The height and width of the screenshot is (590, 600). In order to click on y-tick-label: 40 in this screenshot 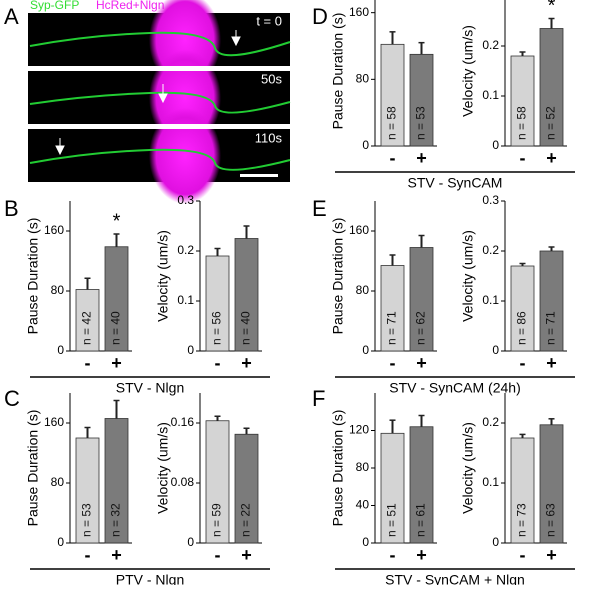, I will do `click(363, 505)`.